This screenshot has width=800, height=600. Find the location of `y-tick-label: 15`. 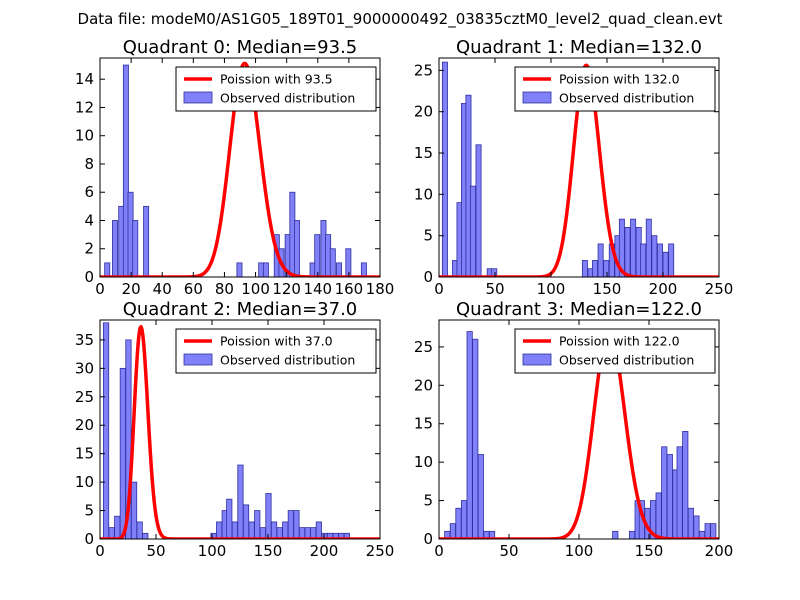

y-tick-label: 15 is located at coordinates (423, 424).